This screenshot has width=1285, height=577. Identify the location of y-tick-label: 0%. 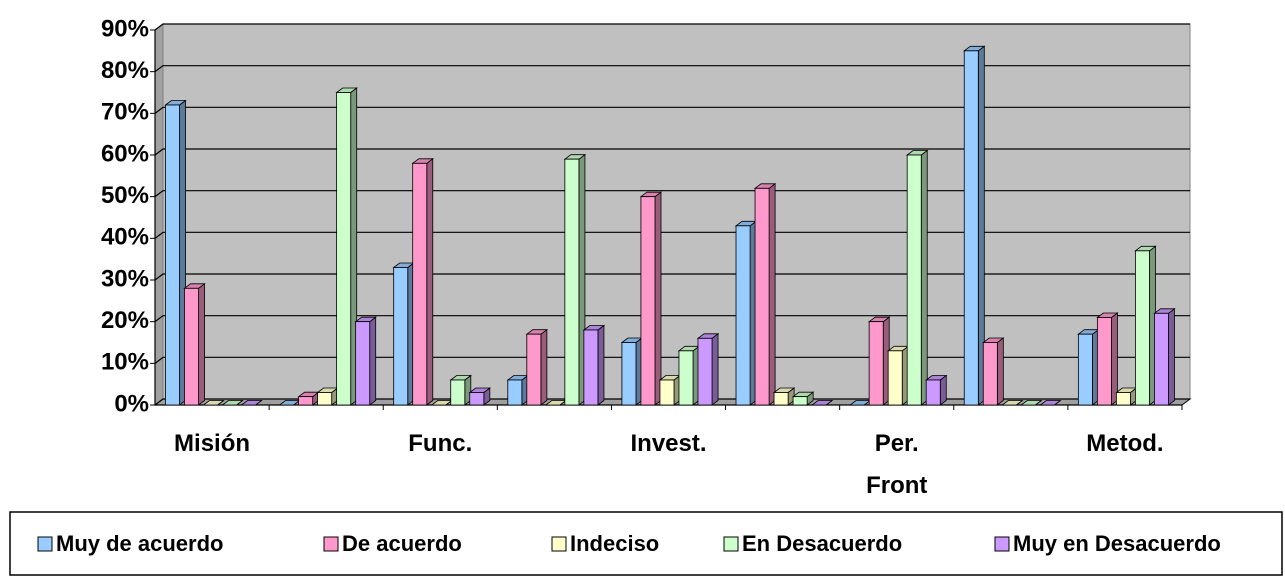
(131, 403).